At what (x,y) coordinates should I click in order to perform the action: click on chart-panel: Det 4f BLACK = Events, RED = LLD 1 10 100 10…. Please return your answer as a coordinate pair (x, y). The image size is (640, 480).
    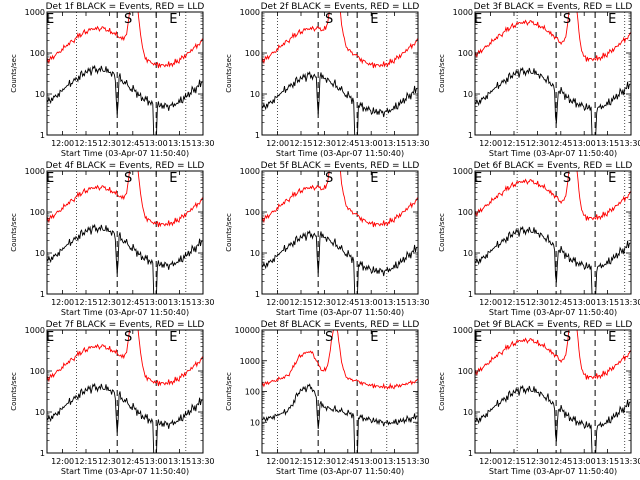
    Looking at the image, I should click on (112, 239).